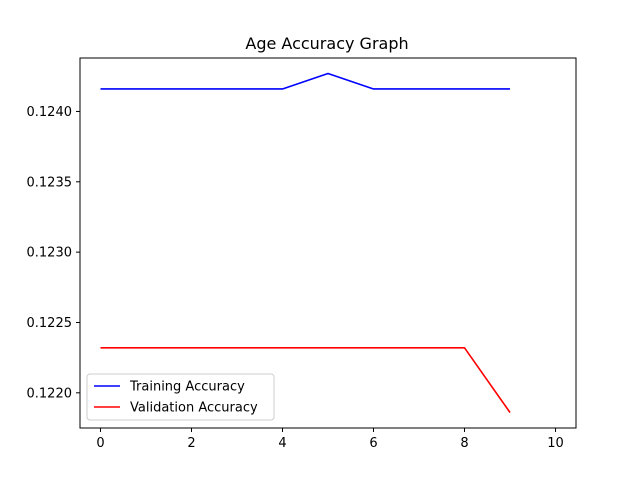 Image resolution: width=640 pixels, height=484 pixels. I want to click on y-tick-label: 0.1220, so click(50, 393).